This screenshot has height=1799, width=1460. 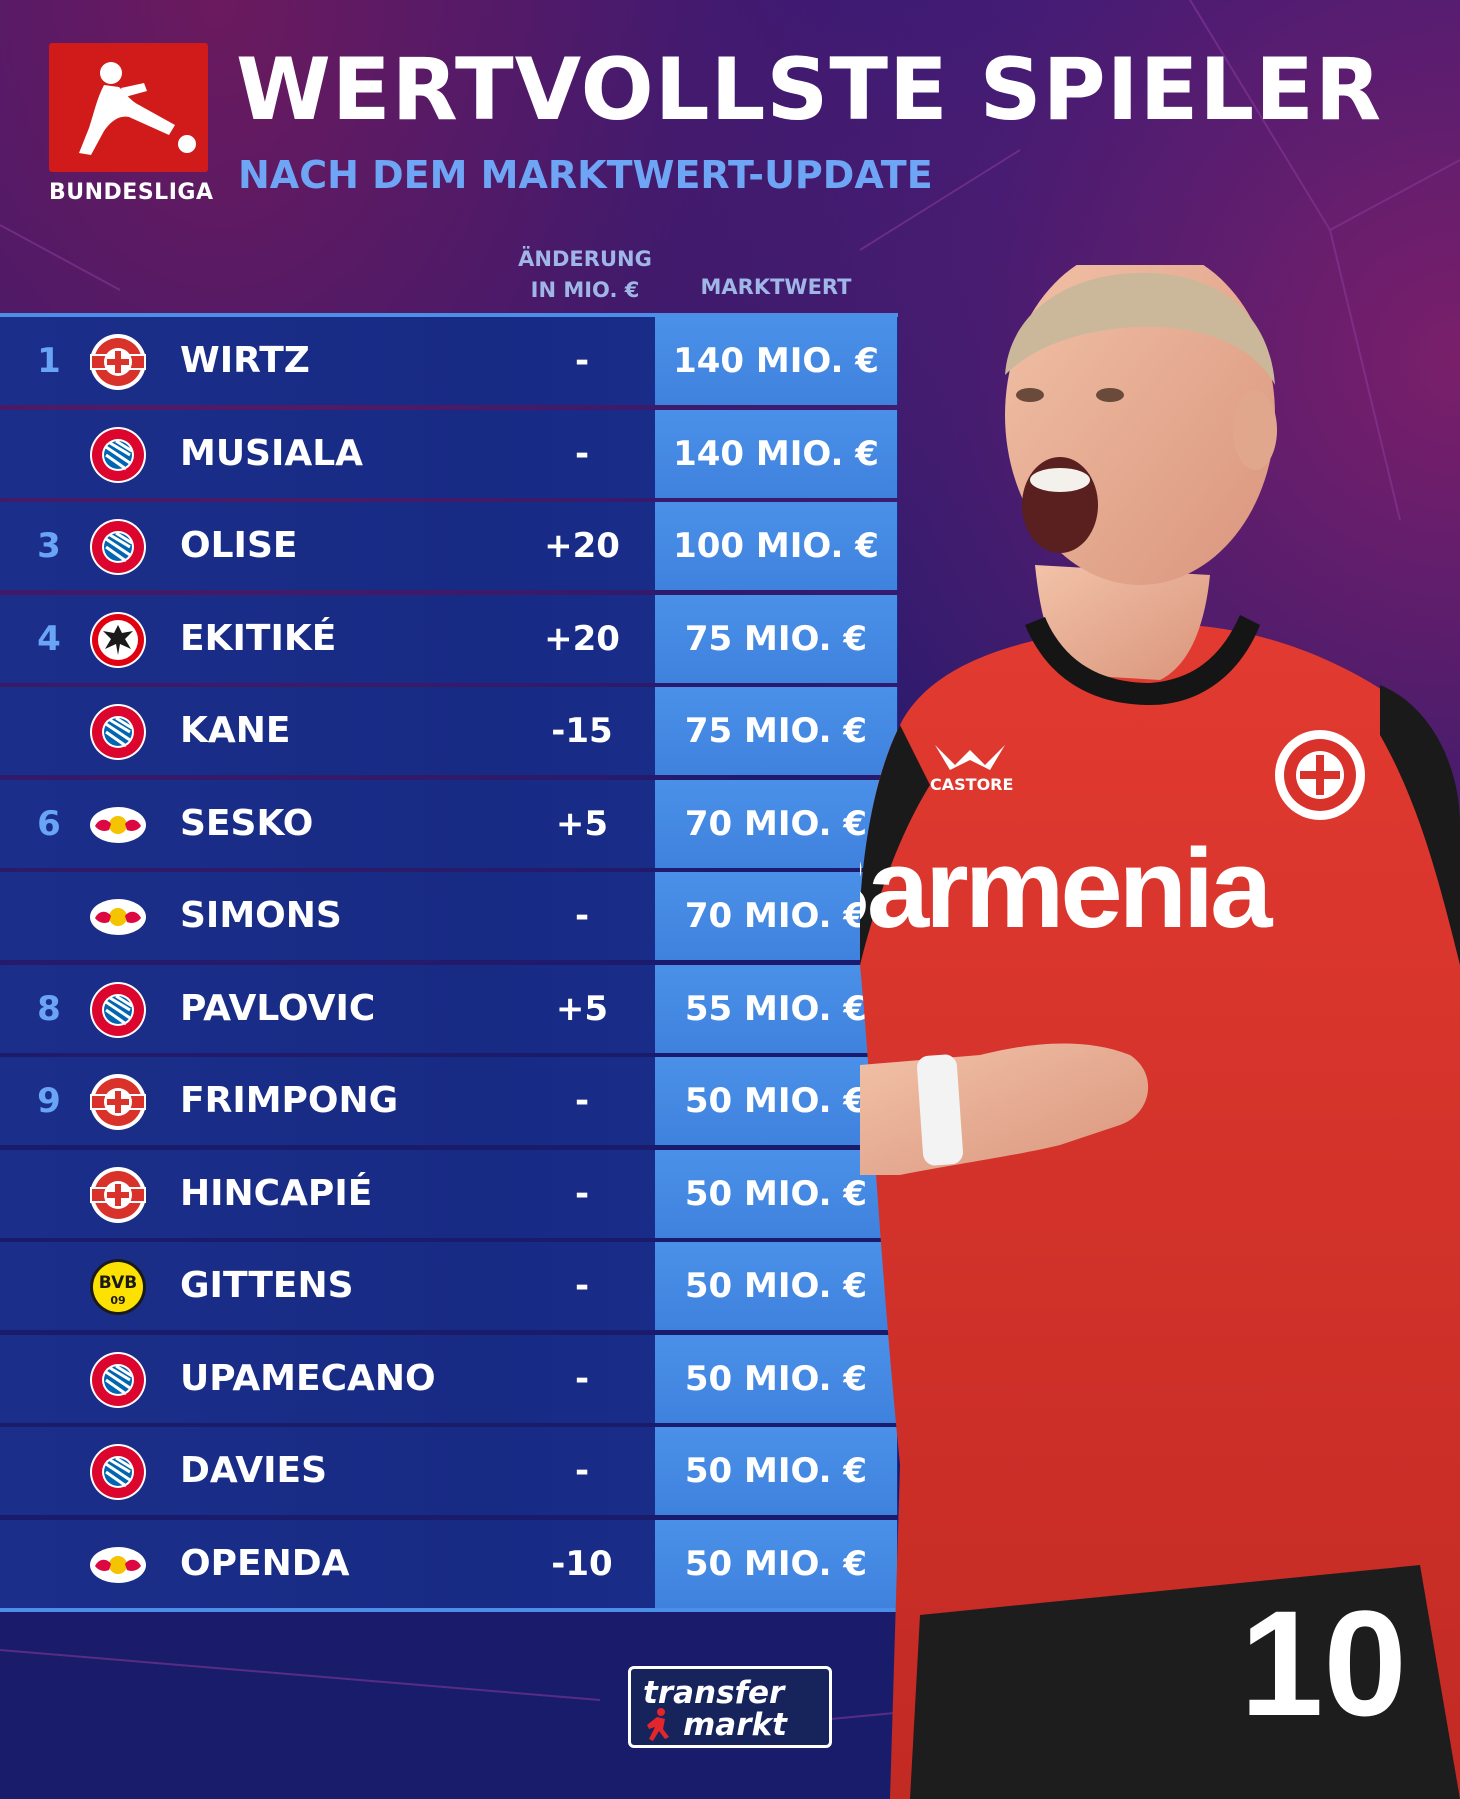 I want to click on value-change: -15, so click(x=582, y=731).